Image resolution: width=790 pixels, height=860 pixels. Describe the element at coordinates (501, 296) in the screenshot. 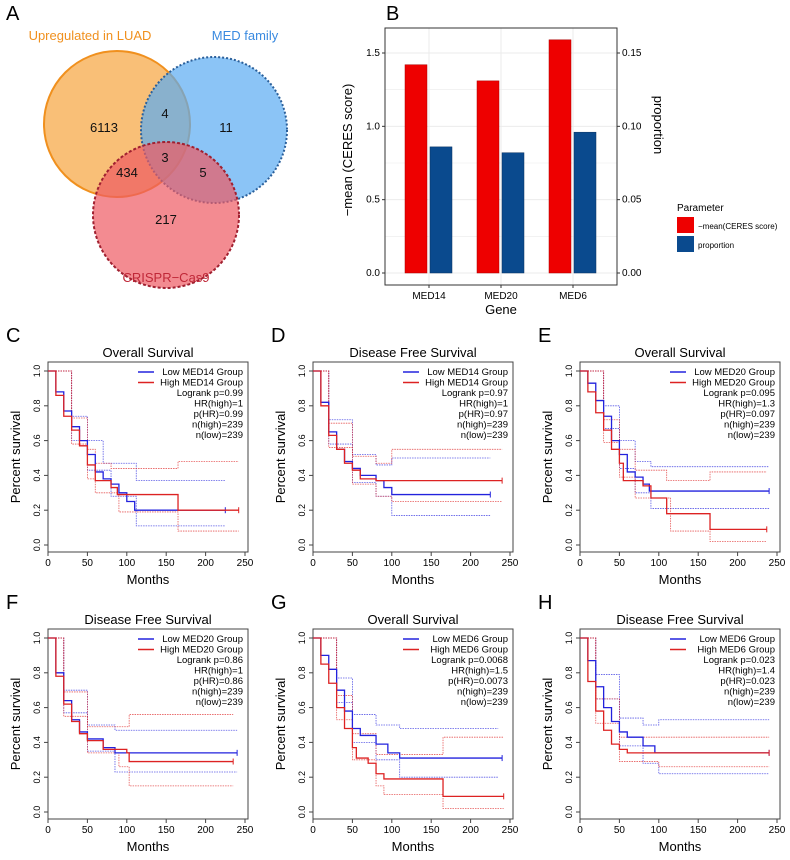

I see `x-tick-label: MED20` at that location.